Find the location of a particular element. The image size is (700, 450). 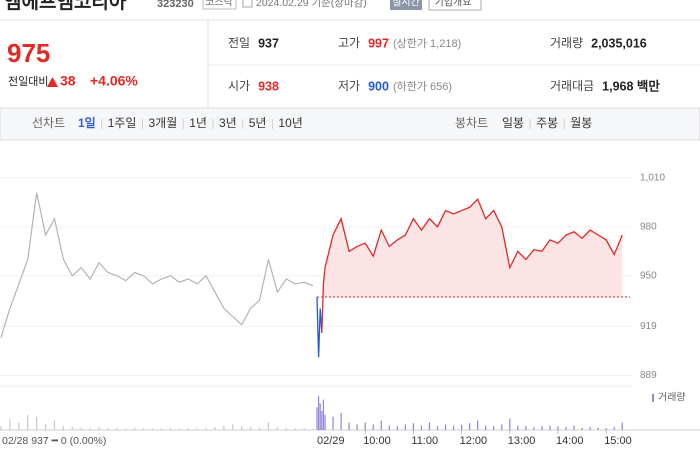

market-label: 코스닥 is located at coordinates (219, 4).